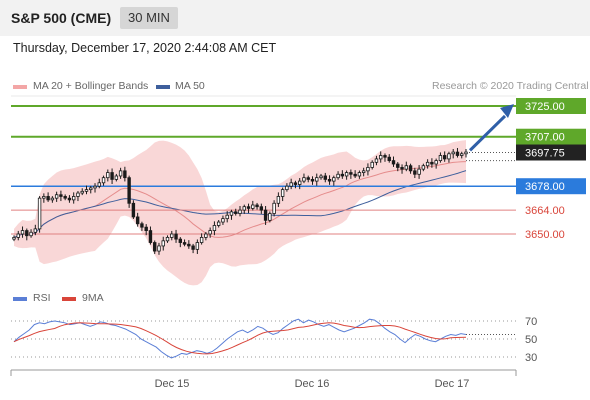  I want to click on x-axis-tick-label: Dec 17, so click(452, 384).